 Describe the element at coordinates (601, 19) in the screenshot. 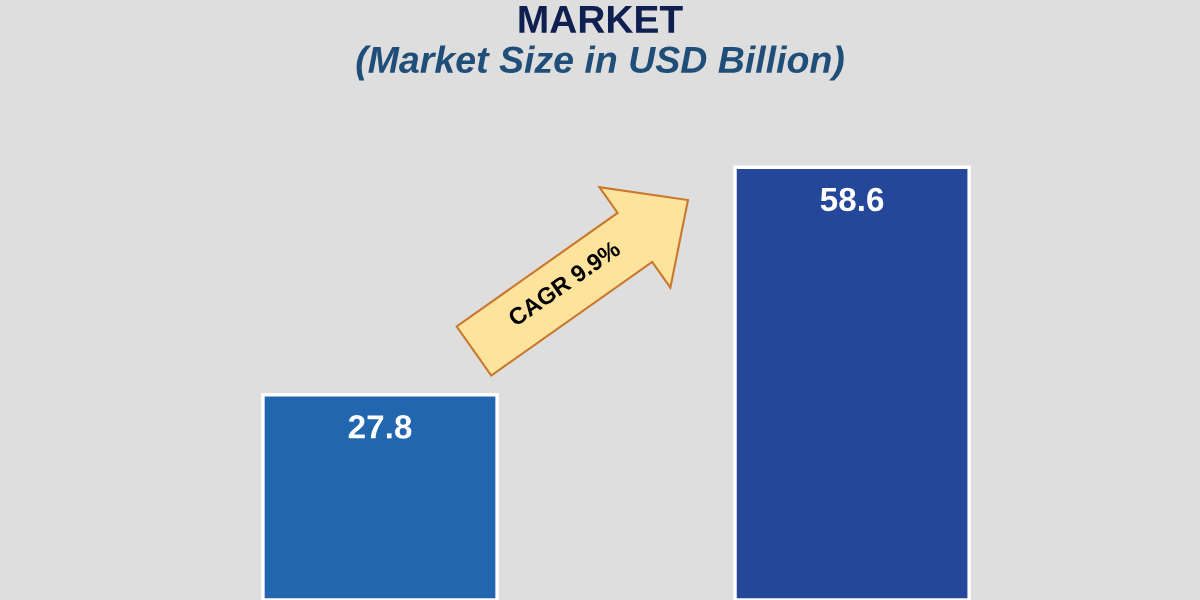

I see `chart-title: MARKET` at that location.